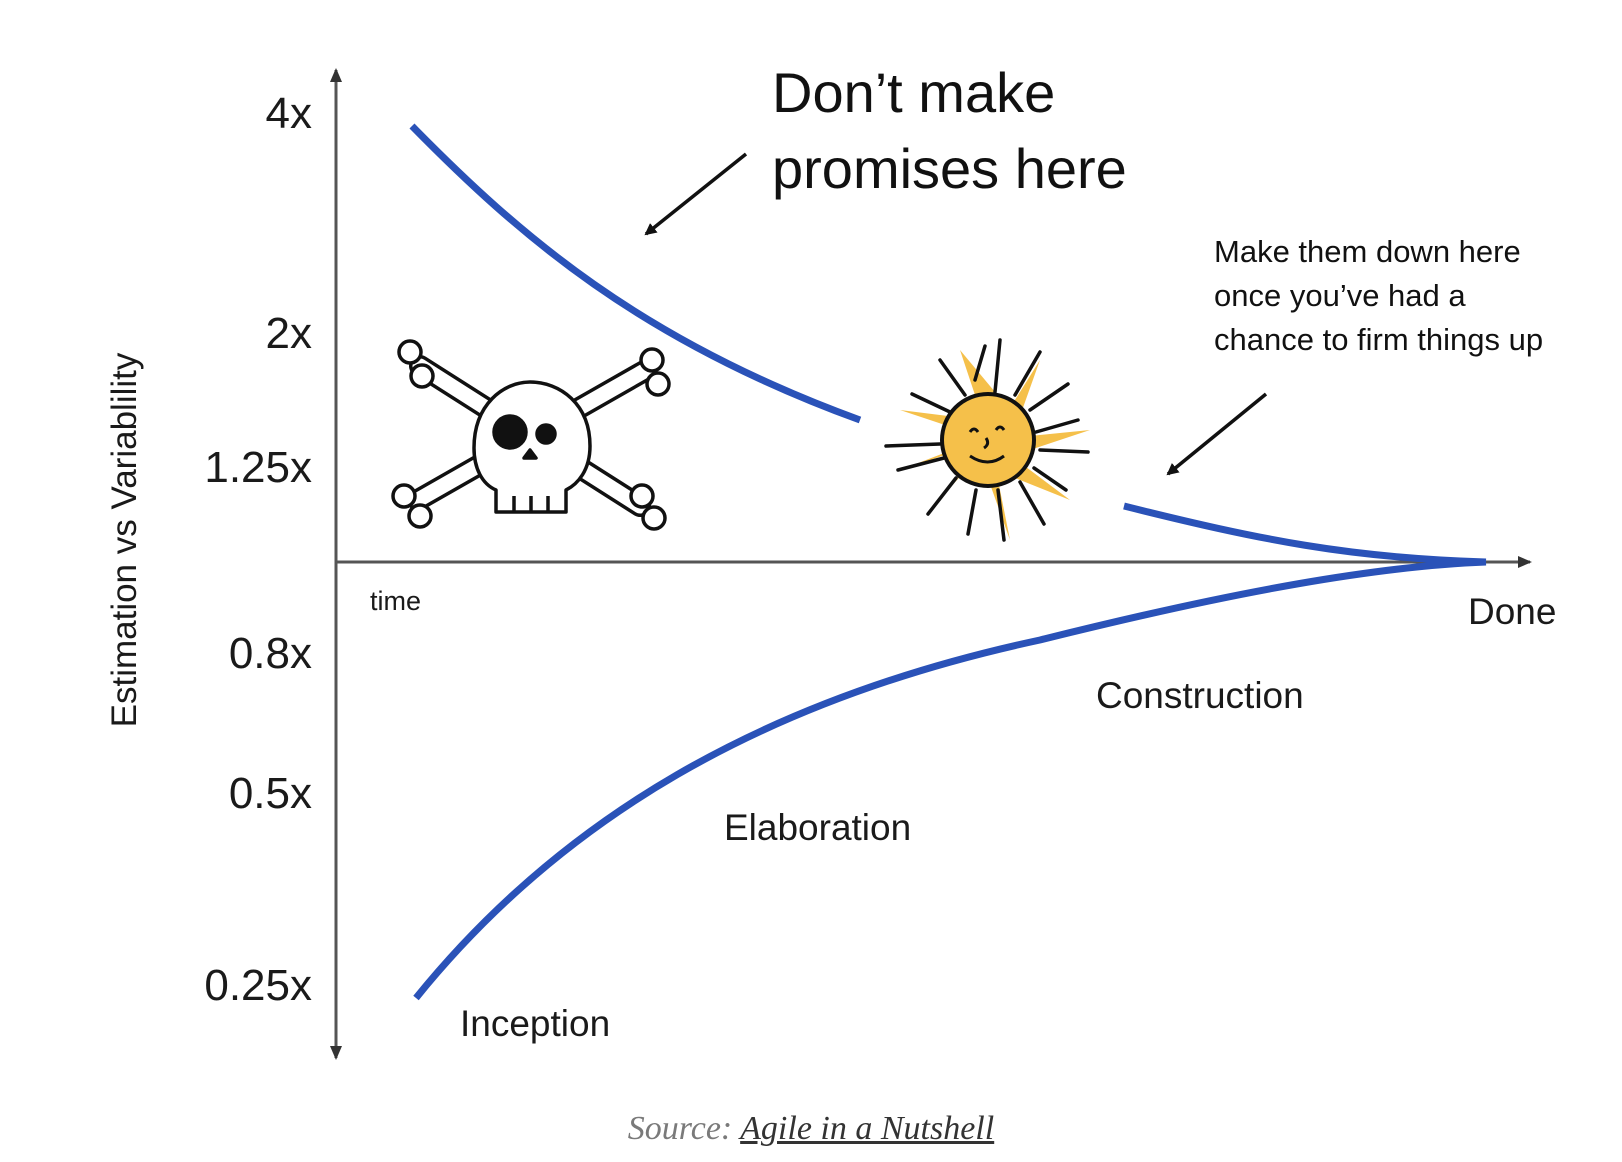 Image resolution: width=1622 pixels, height=1162 pixels. I want to click on callout-right-line1: Make them down here, so click(1367, 251).